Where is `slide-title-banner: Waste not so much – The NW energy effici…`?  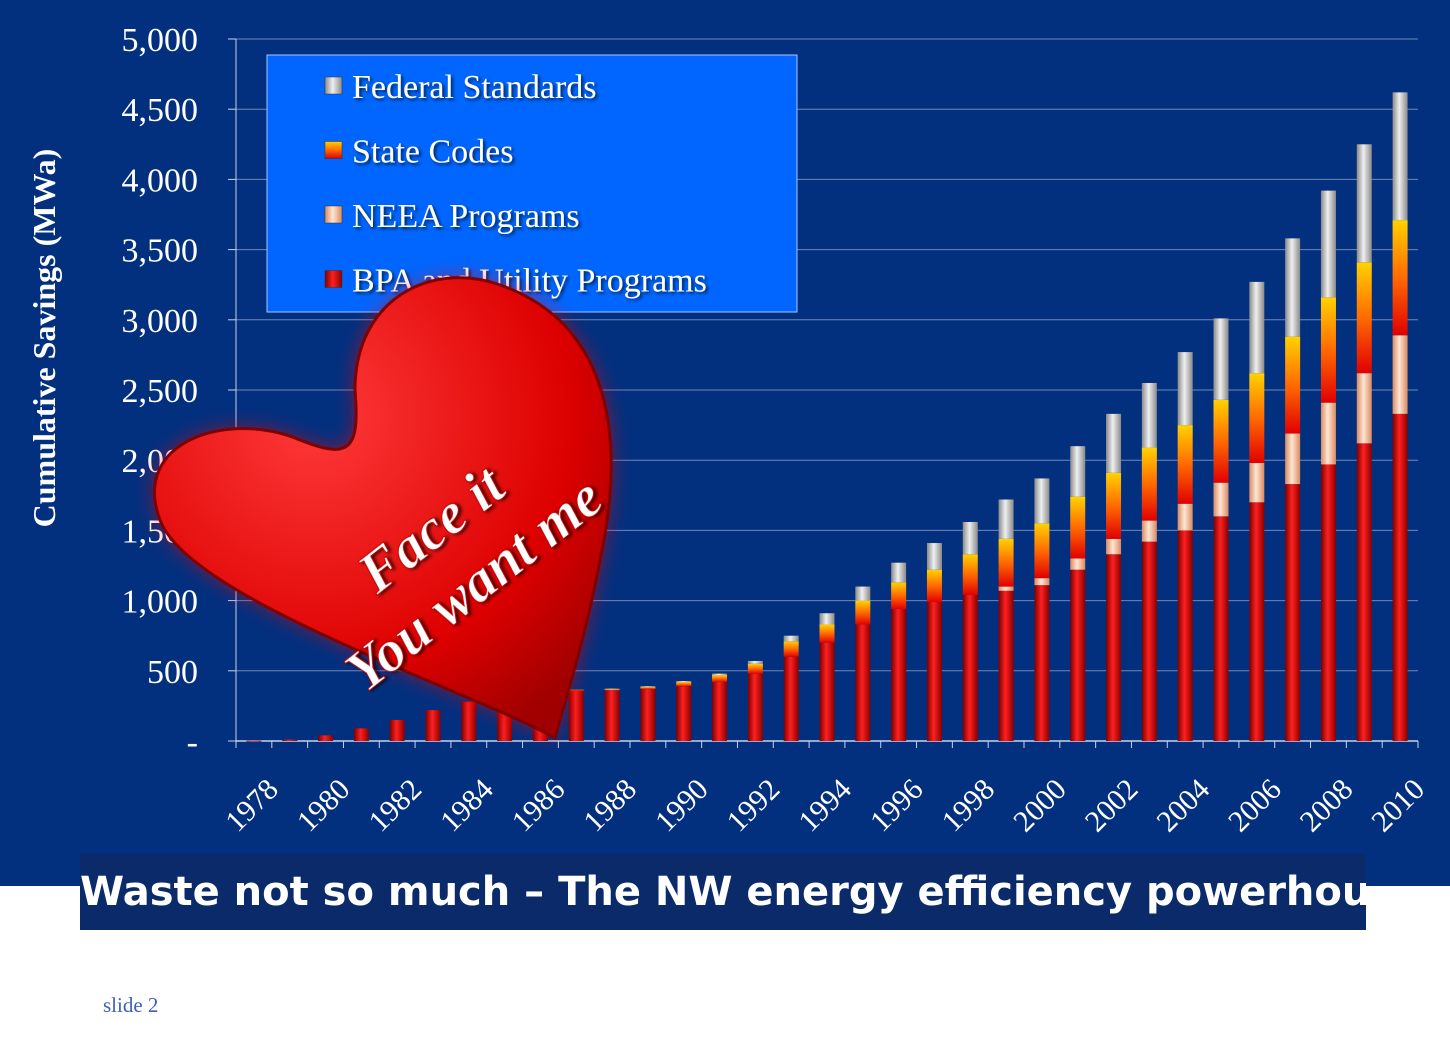
slide-title-banner: Waste not so much – The NW energy effici… is located at coordinates (723, 892).